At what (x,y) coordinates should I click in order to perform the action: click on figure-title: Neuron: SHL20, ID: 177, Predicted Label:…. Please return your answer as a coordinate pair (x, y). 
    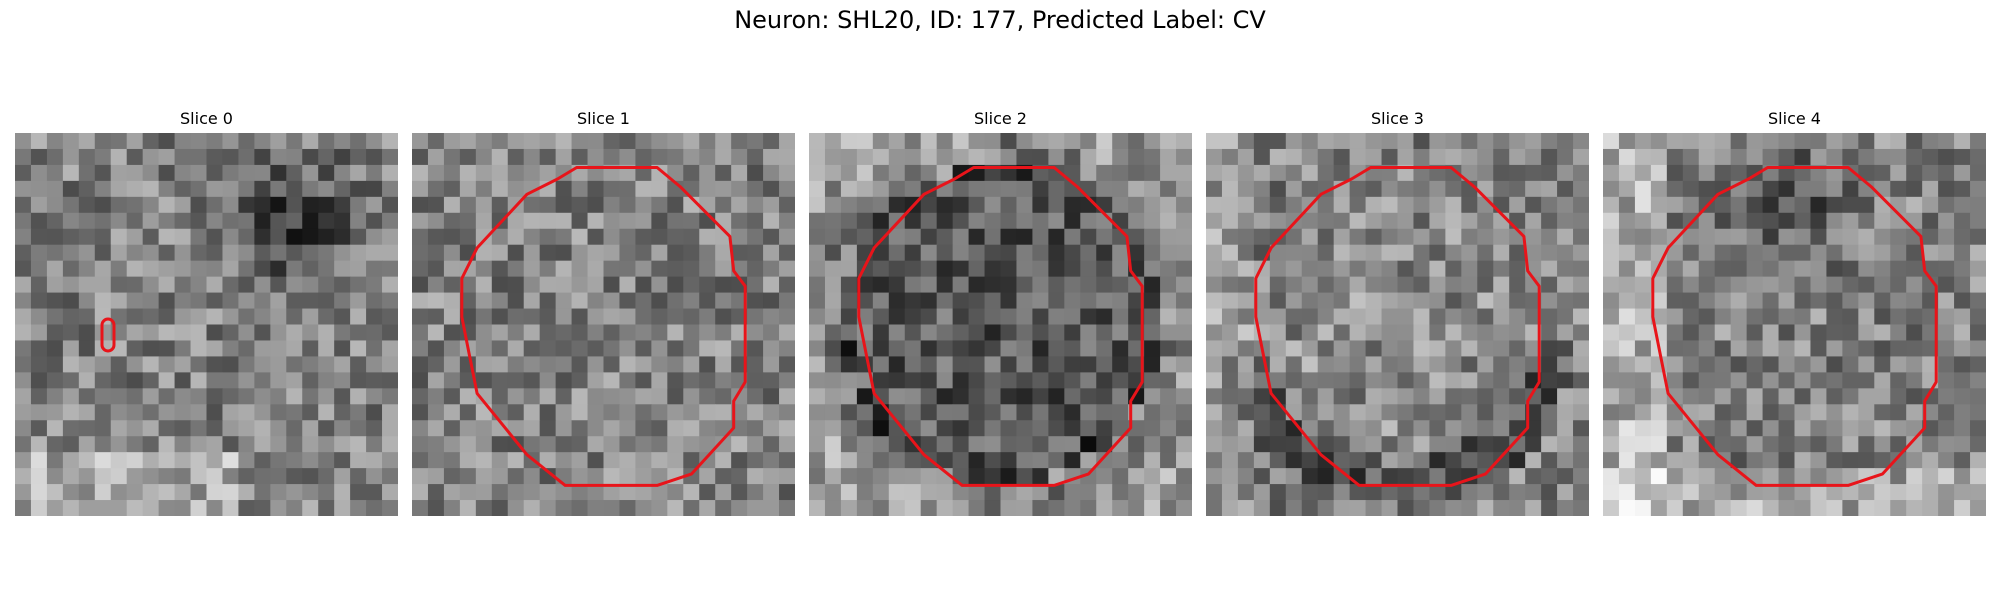
    Looking at the image, I should click on (1000, 20).